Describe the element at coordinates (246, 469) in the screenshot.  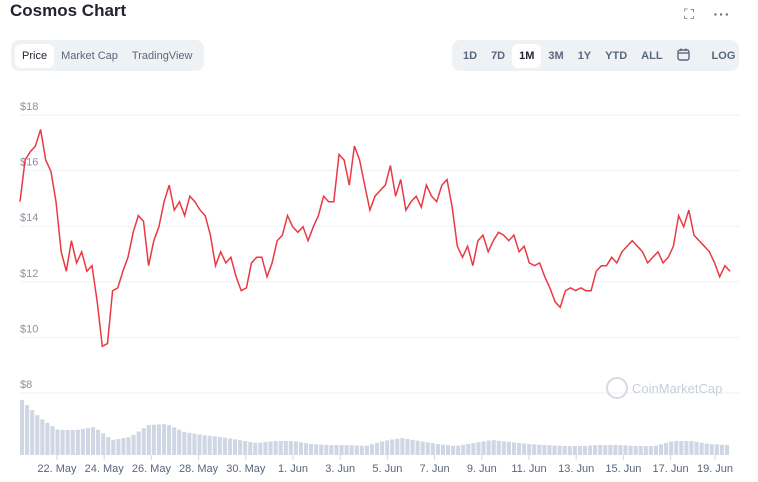
I see `x-tick-label: 30. May` at that location.